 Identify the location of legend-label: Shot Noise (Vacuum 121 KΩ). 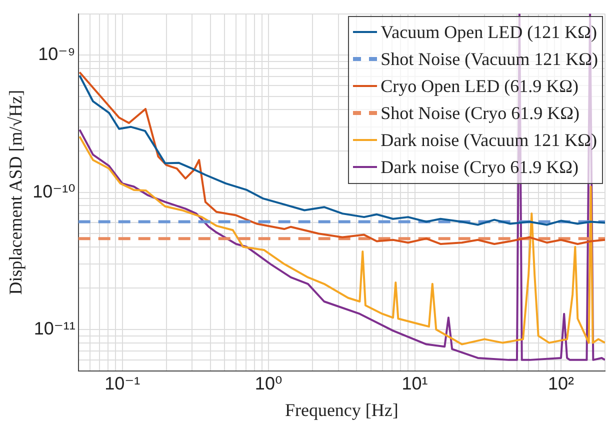
(489, 59).